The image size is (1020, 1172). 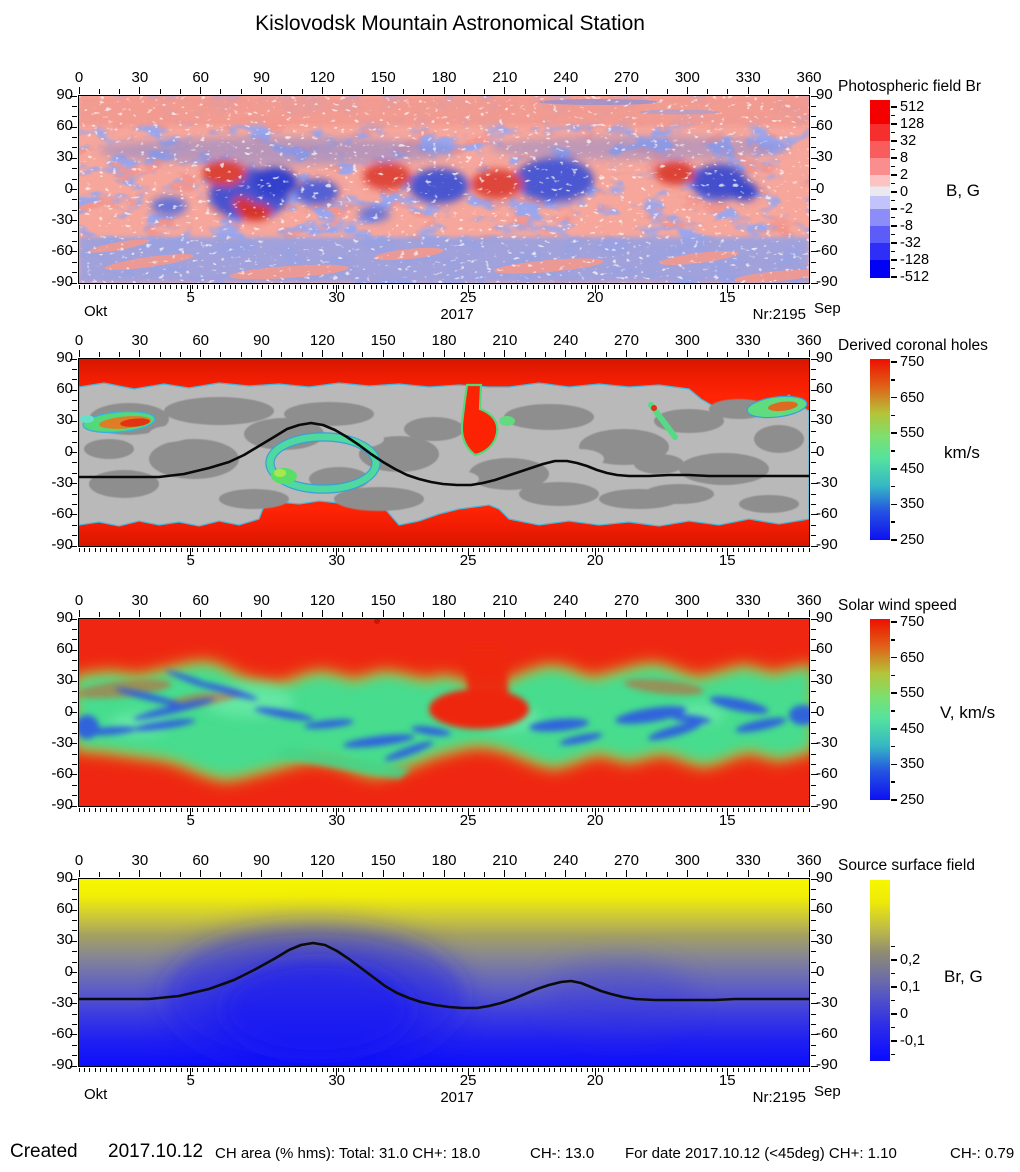 What do you see at coordinates (79, 77) in the screenshot?
I see `longitude-tick-label: 0` at bounding box center [79, 77].